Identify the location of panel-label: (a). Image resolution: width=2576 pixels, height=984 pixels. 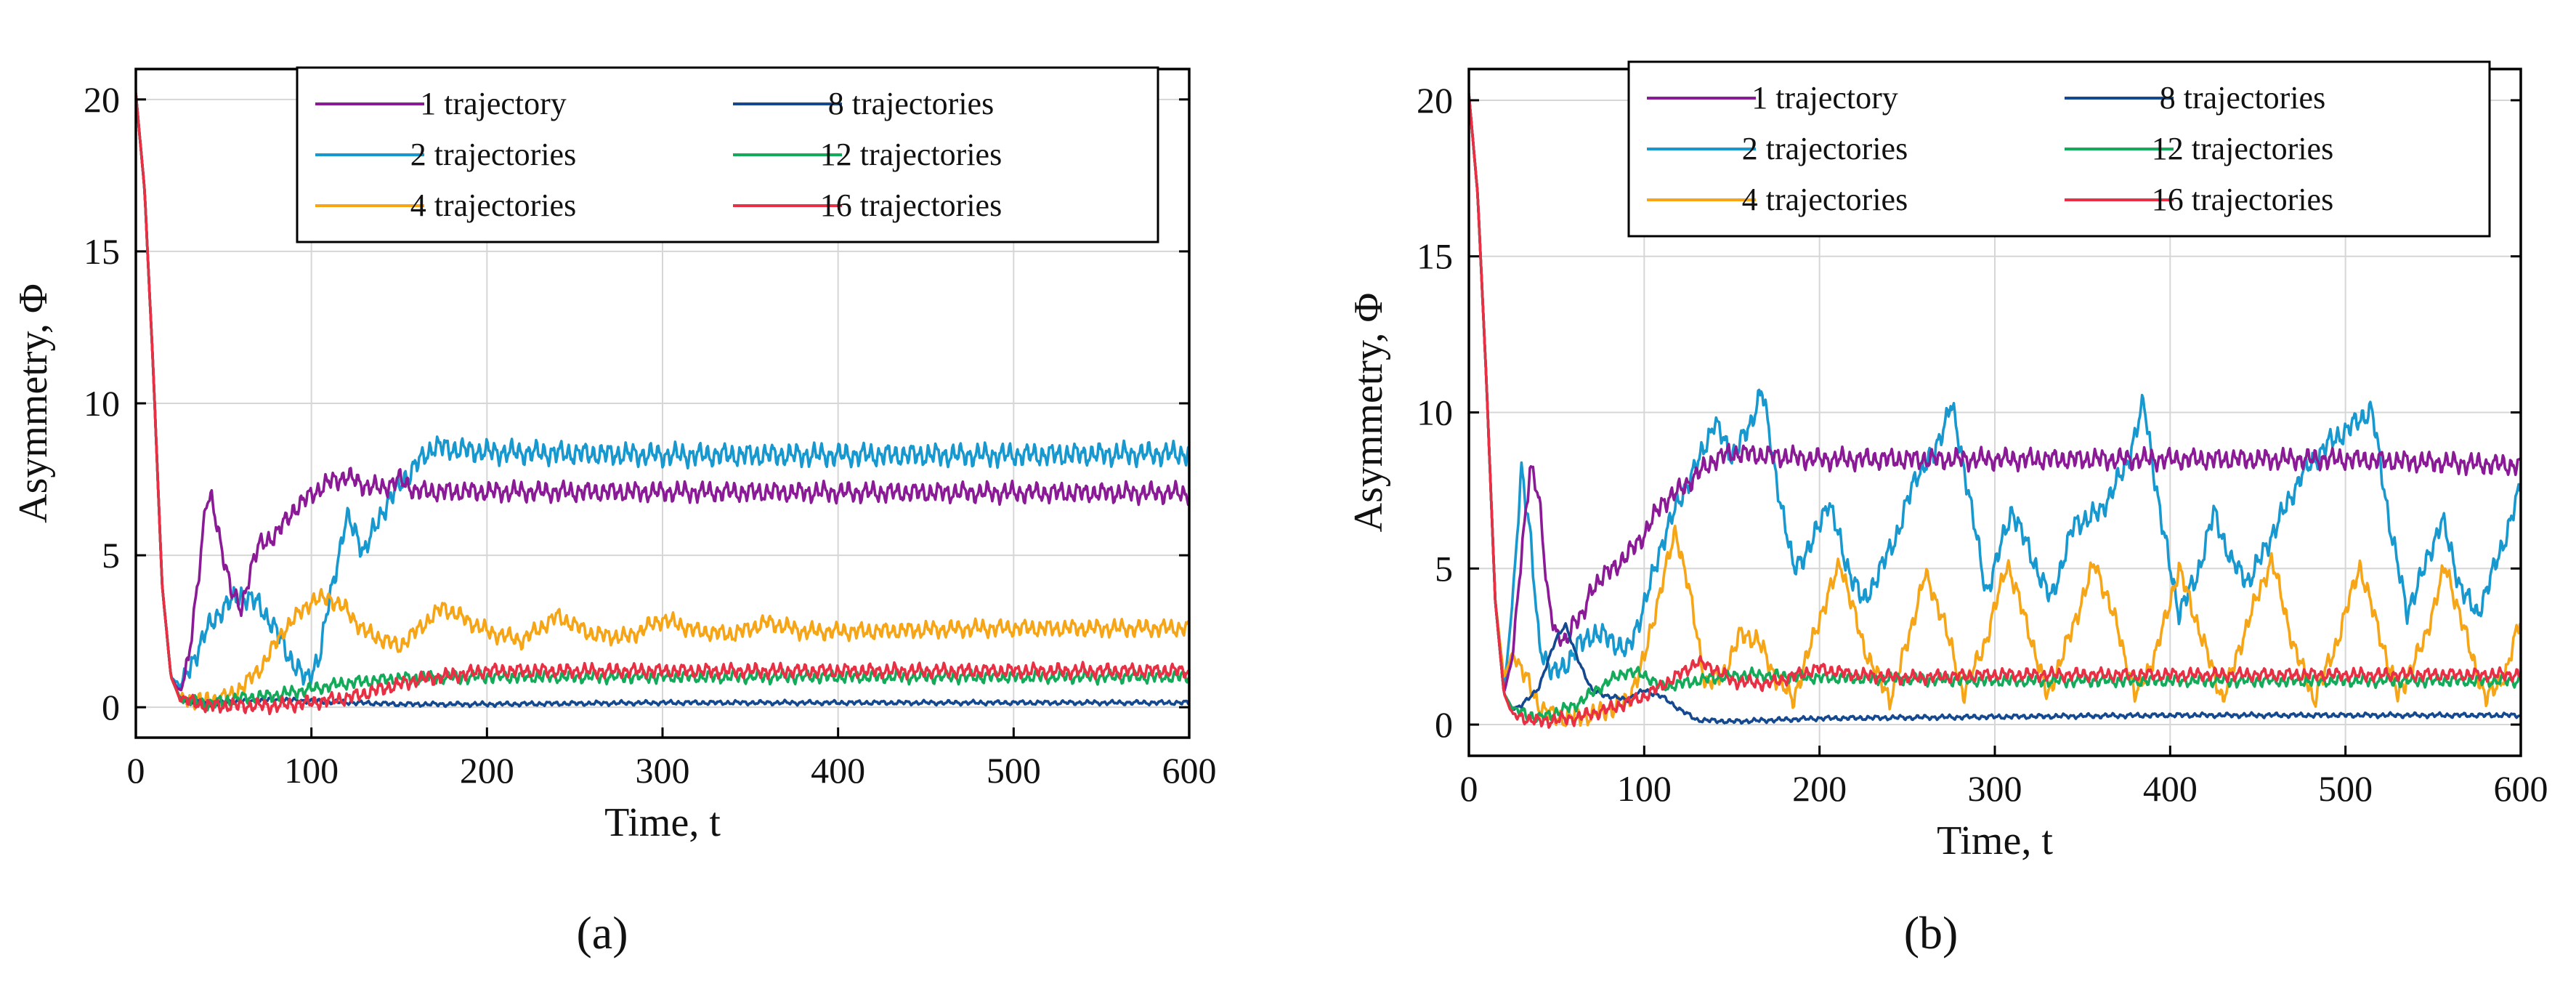
(602, 933).